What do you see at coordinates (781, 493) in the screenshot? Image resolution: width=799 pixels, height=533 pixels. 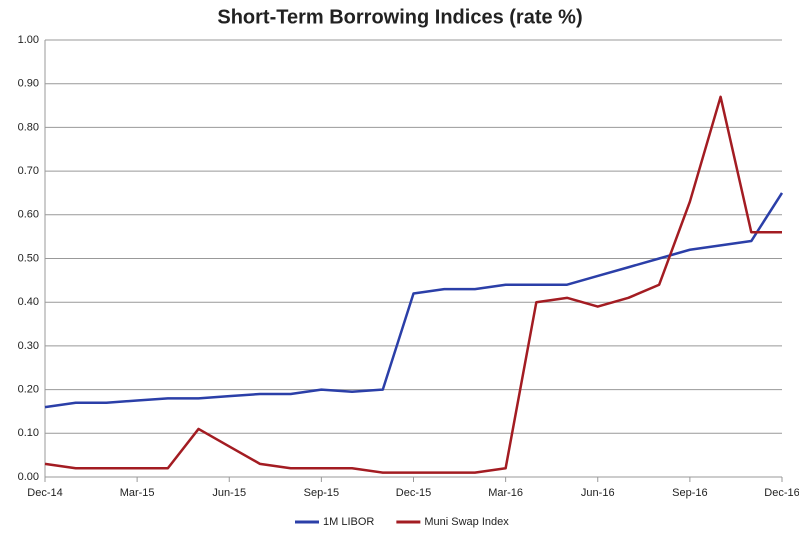 I see `x-tick-label: Dec-16` at bounding box center [781, 493].